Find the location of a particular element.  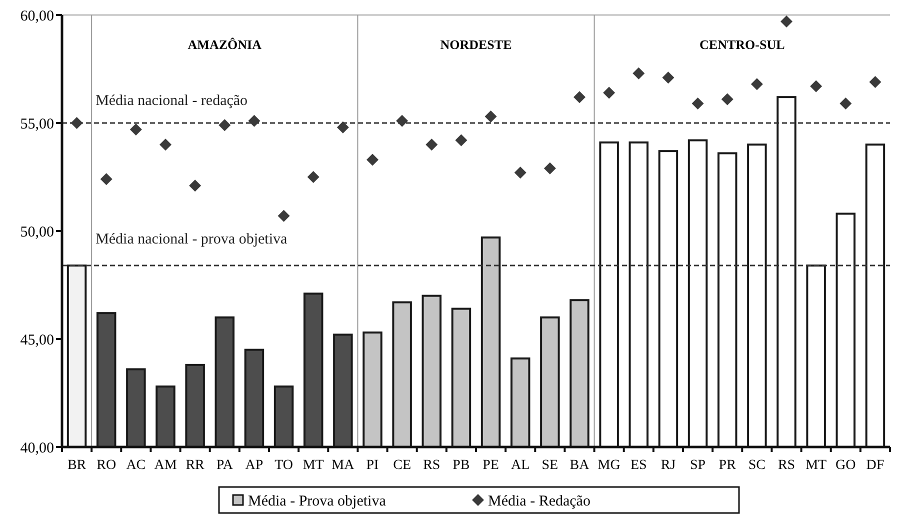

x-tick-label: AL is located at coordinates (520, 465).